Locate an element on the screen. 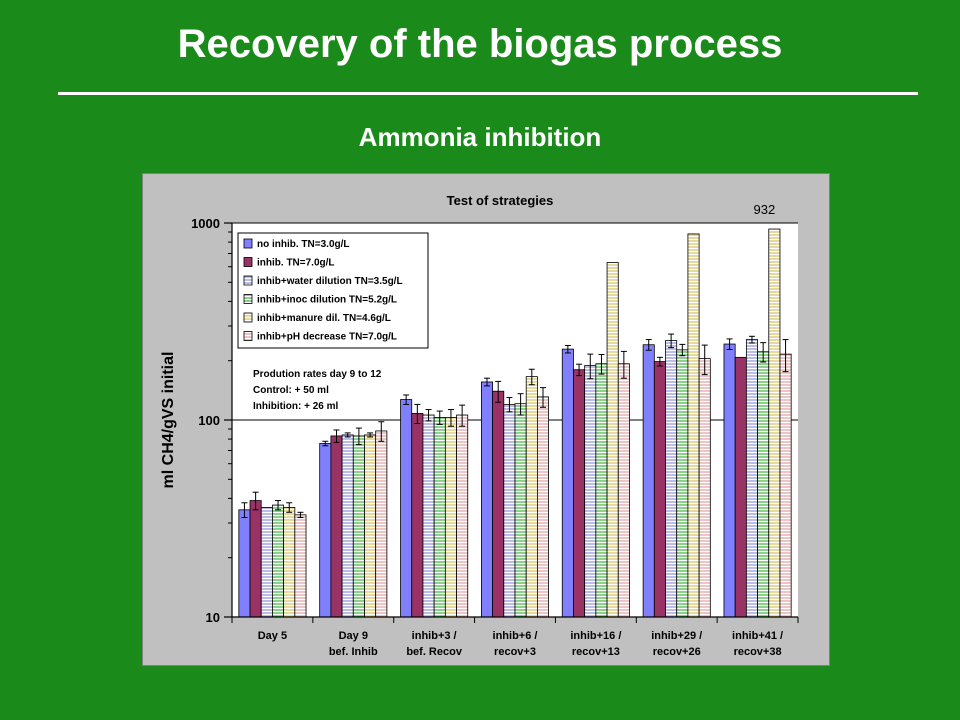 This screenshot has height=720, width=960. y-axis-label: ml CH4/gVS initial is located at coordinates (168, 420).